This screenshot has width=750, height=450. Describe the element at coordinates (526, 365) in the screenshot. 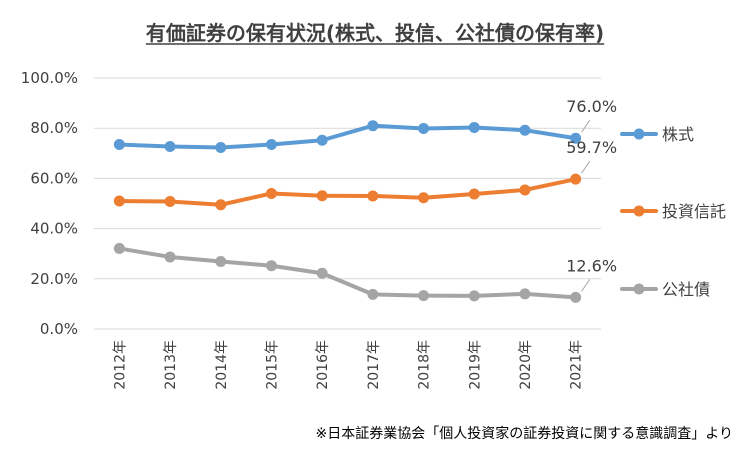

I see `x-tick-label: 2020年` at that location.